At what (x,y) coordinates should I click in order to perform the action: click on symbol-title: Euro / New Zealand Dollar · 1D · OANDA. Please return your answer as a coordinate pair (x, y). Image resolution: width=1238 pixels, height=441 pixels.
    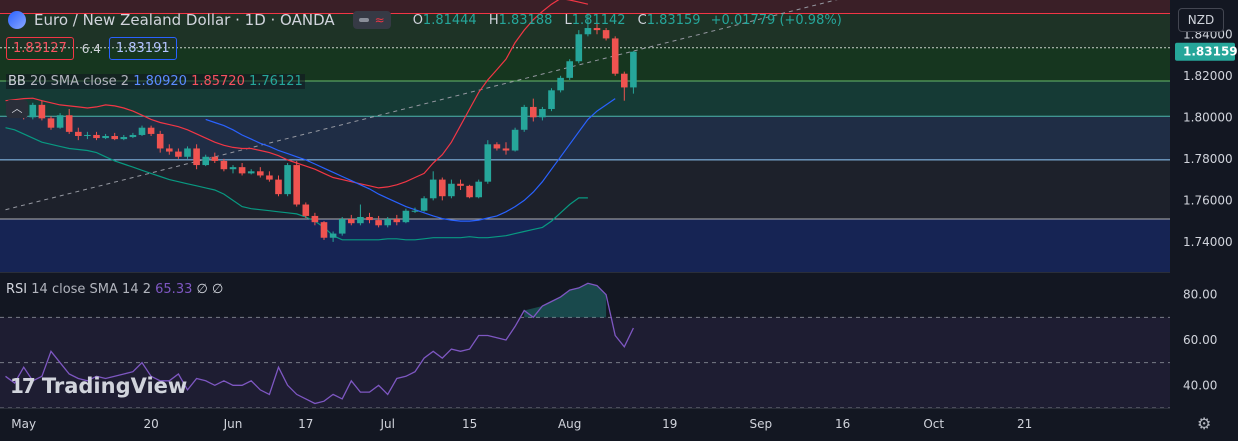
    Looking at the image, I should click on (184, 20).